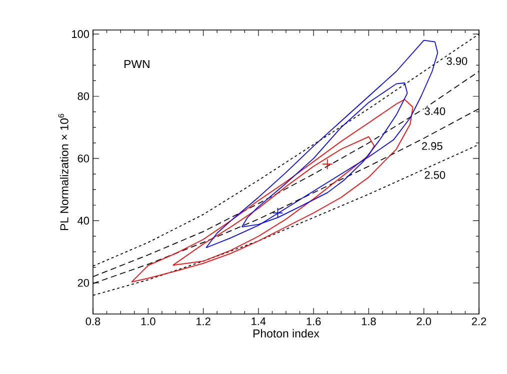  What do you see at coordinates (435, 111) in the screenshot?
I see `annotation: 3.40` at bounding box center [435, 111].